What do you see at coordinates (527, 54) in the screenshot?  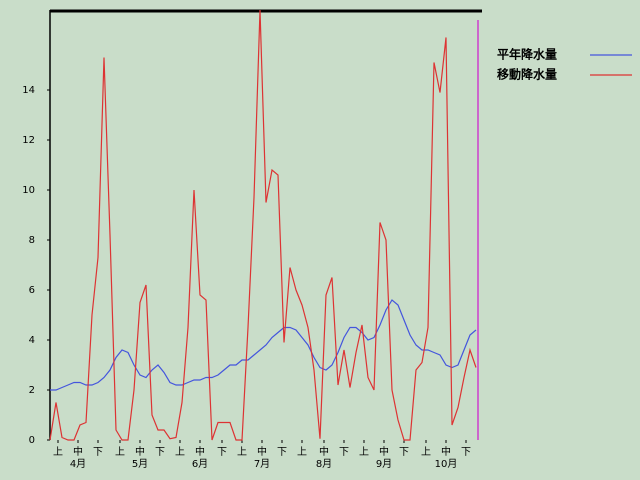 I see `legend-label: 平年降水量` at bounding box center [527, 54].